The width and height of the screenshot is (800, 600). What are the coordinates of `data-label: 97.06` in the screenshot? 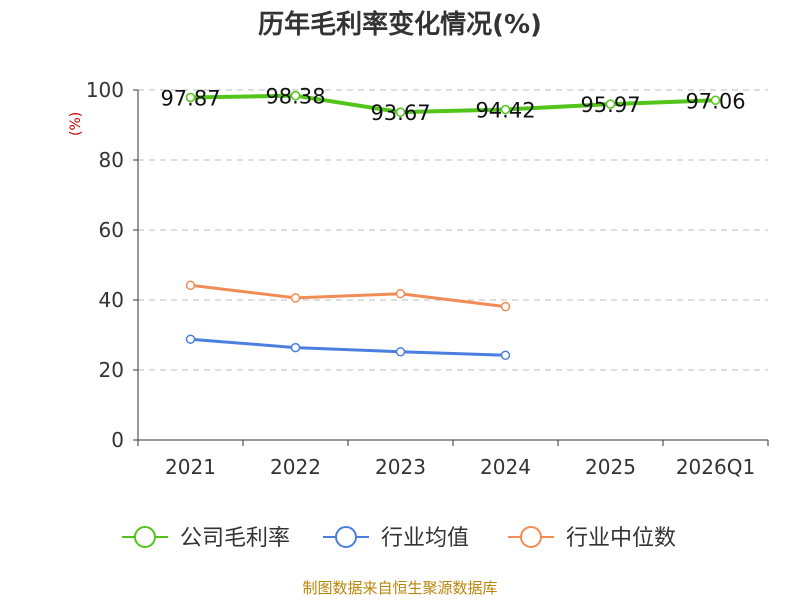 It's located at (715, 101).